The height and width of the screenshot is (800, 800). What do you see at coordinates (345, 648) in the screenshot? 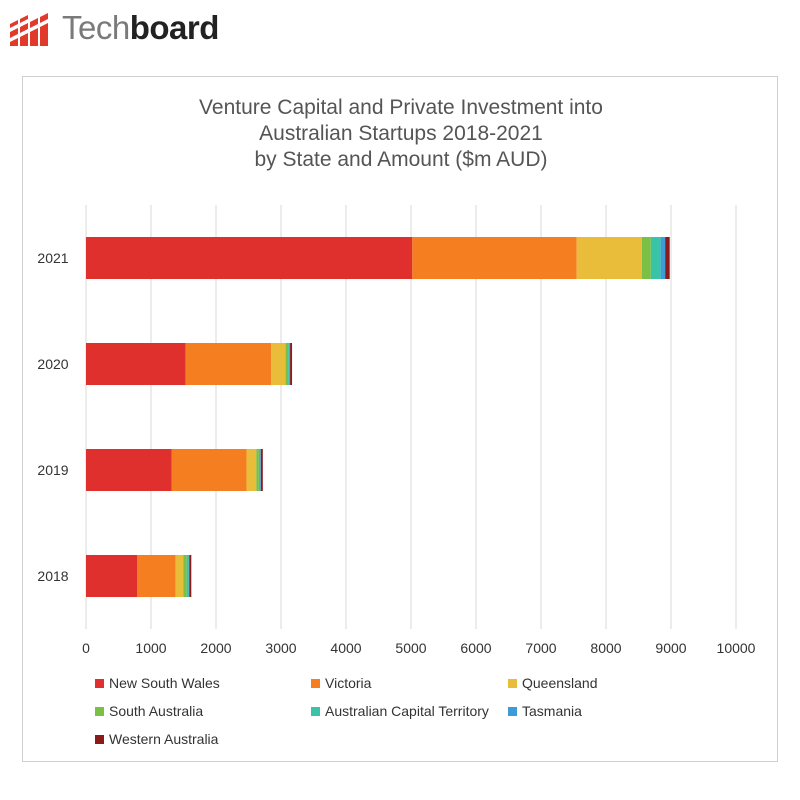
I see `x-tick-label: 4000` at bounding box center [345, 648].